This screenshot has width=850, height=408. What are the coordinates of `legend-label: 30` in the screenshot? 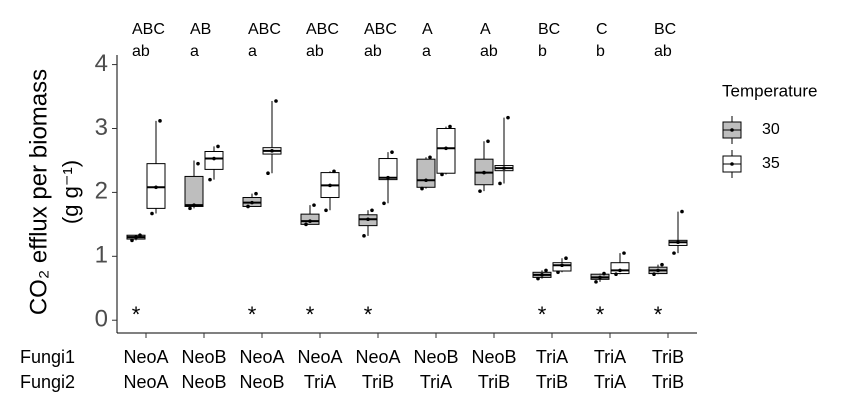 It's located at (771, 129).